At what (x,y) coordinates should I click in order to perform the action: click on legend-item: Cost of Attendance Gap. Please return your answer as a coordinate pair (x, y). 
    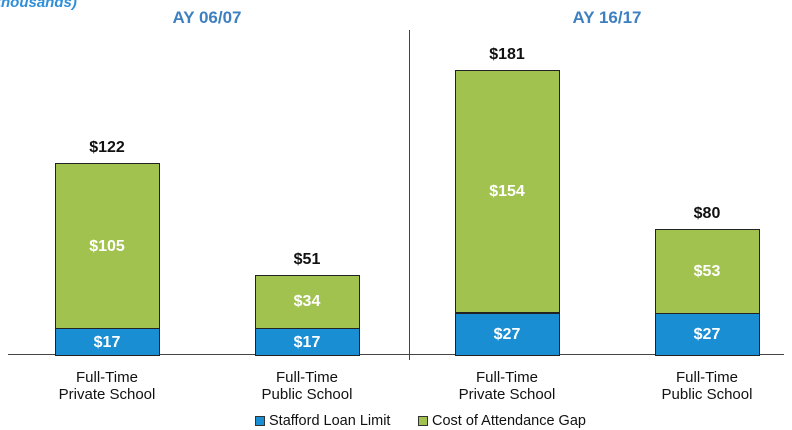
    Looking at the image, I should click on (502, 421).